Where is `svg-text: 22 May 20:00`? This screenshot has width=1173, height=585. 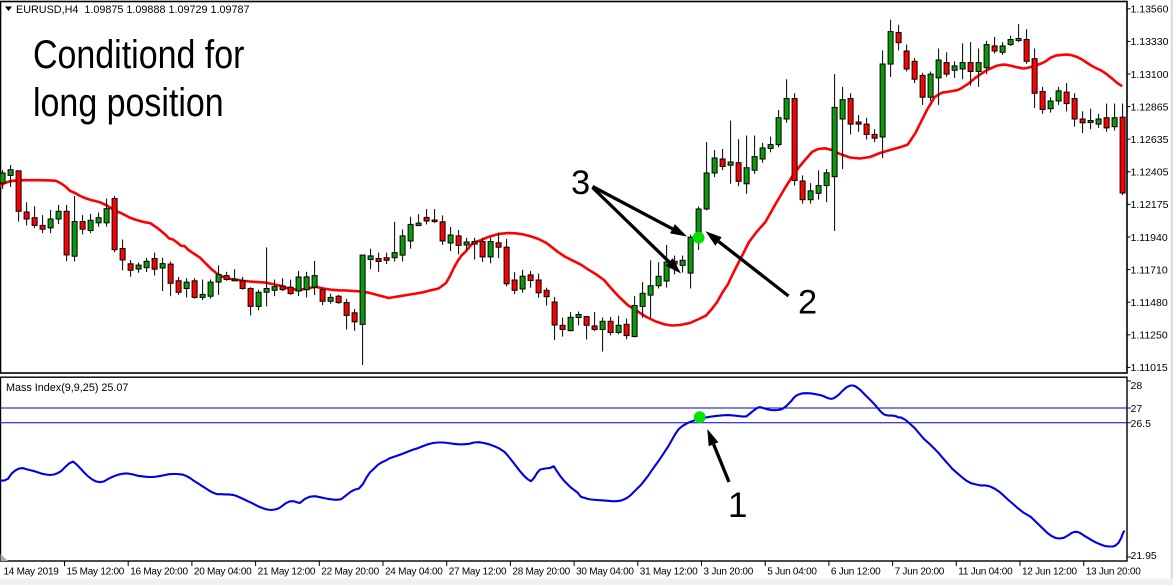
svg-text: 22 May 20:00 is located at coordinates (350, 572).